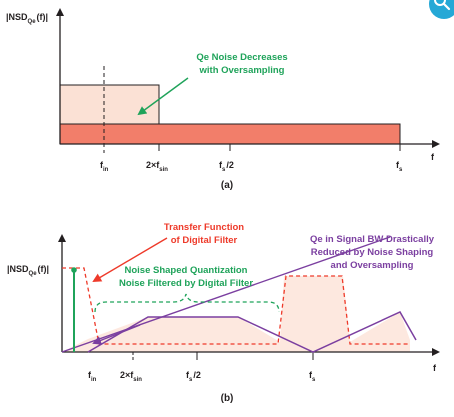 The width and height of the screenshot is (454, 417). What do you see at coordinates (226, 166) in the screenshot?
I see `tick-label-fs-half-a: fs/2` at bounding box center [226, 166].